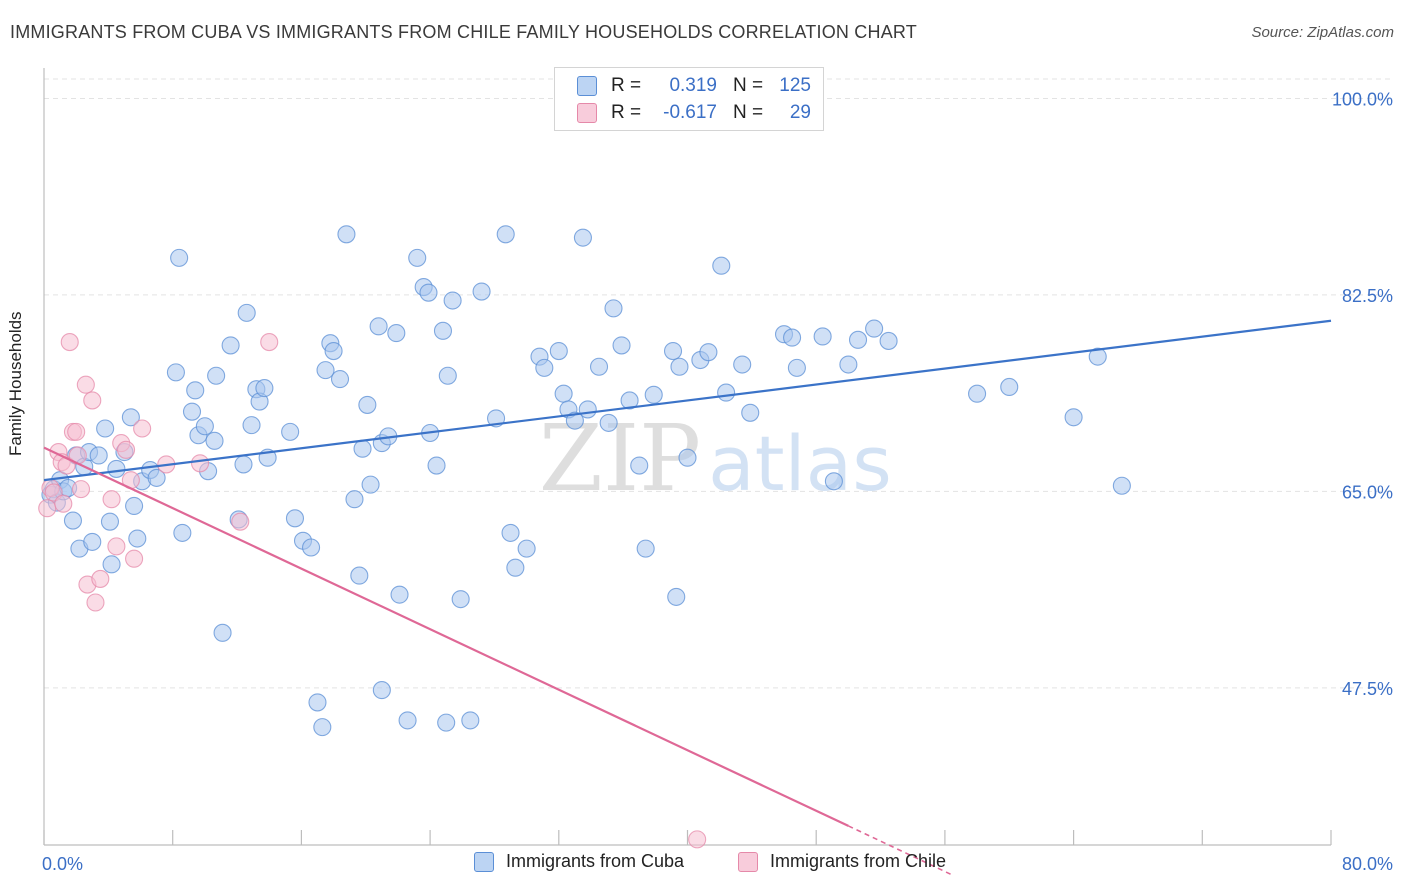 The height and width of the screenshot is (892, 1406). Describe the element at coordinates (1367, 689) in the screenshot. I see `y-tick-label: 47.5%` at that location.